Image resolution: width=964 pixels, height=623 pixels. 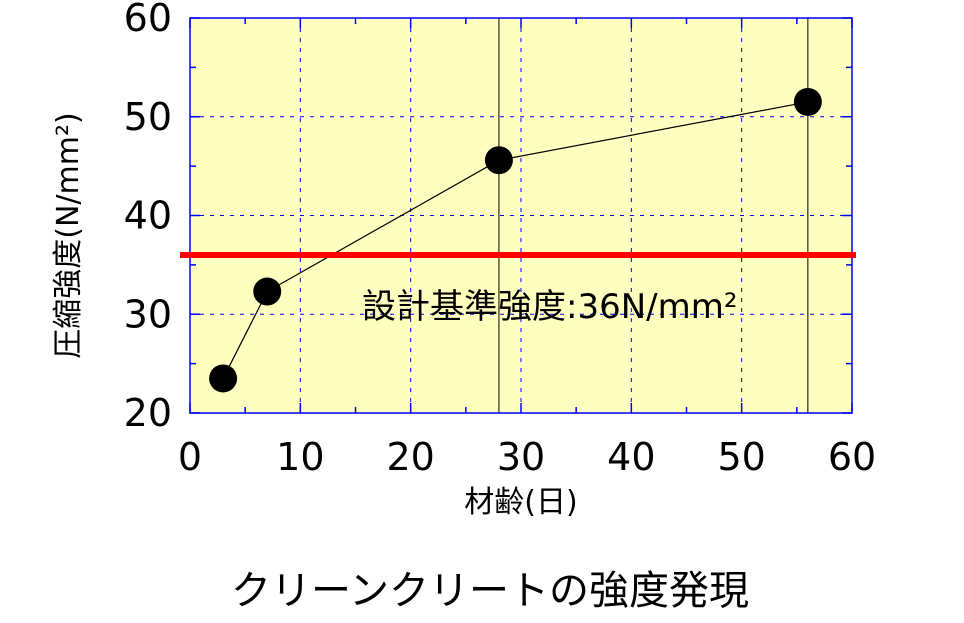 What do you see at coordinates (490, 591) in the screenshot?
I see `chart-caption: クリーンクリートの強度発現` at bounding box center [490, 591].